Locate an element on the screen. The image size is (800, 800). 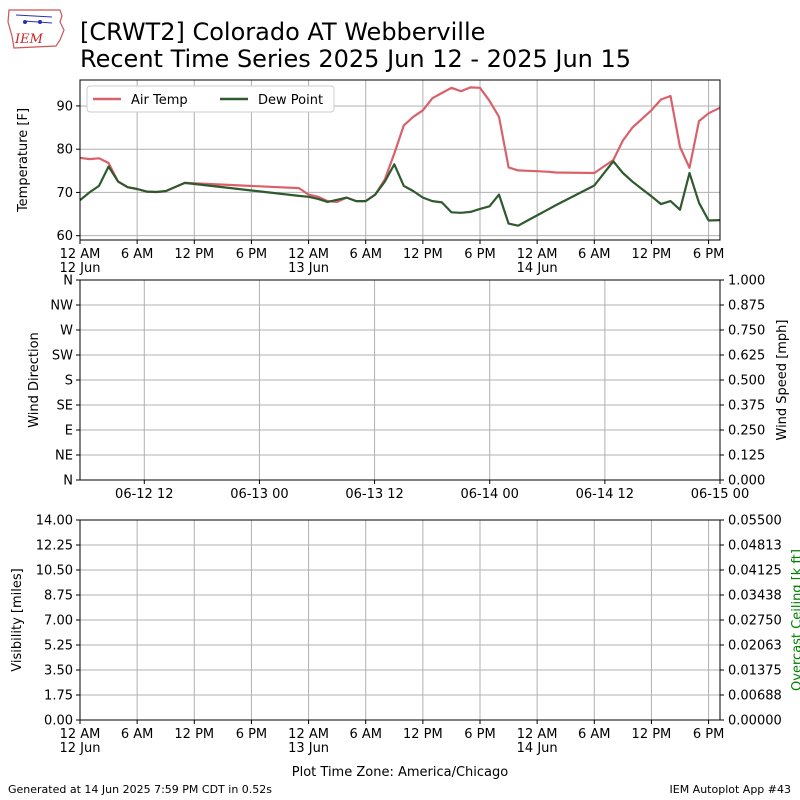
wind-x-tick-label: 06-15 00 is located at coordinates (720, 494).